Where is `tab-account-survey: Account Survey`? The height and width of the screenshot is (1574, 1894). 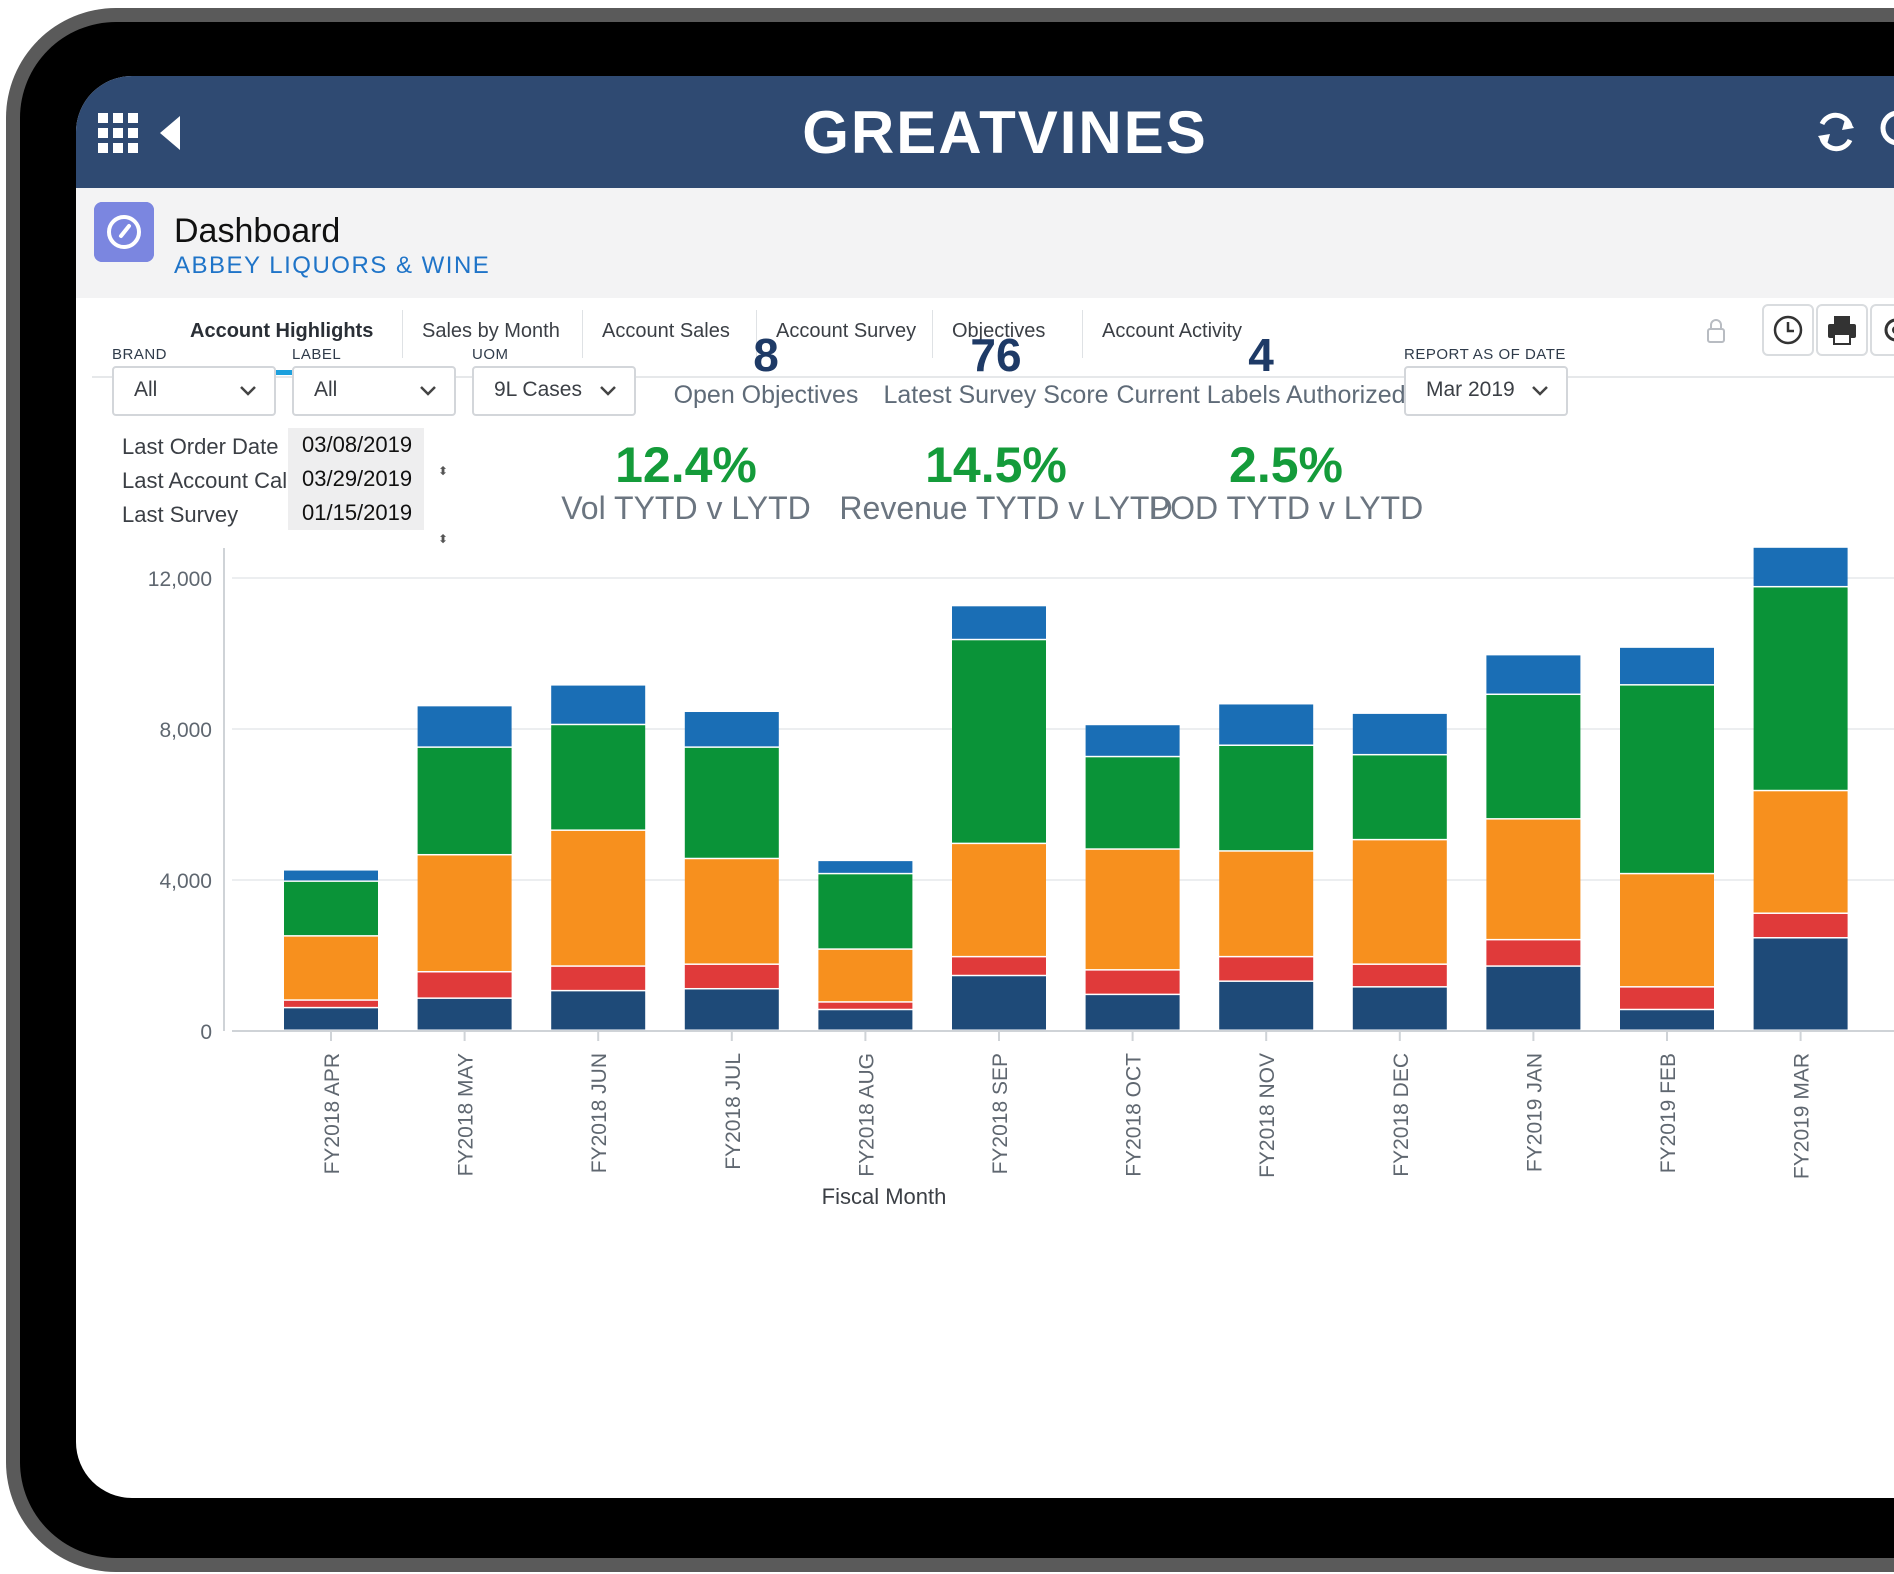 tab-account-survey: Account Survey is located at coordinates (846, 331).